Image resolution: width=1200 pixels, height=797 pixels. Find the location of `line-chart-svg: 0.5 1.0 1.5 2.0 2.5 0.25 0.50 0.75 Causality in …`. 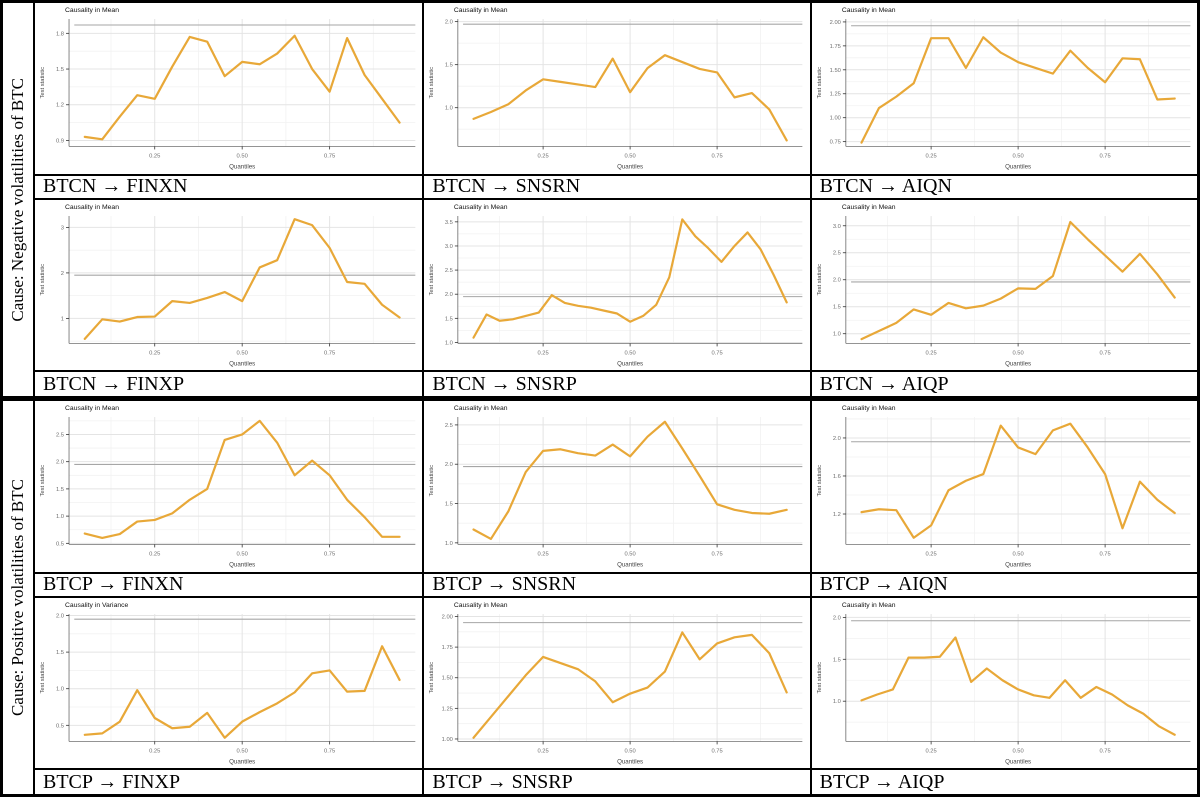

line-chart-svg: 0.5 1.0 1.5 2.0 2.5 0.25 0.50 0.75 Causality in … is located at coordinates (228, 486).